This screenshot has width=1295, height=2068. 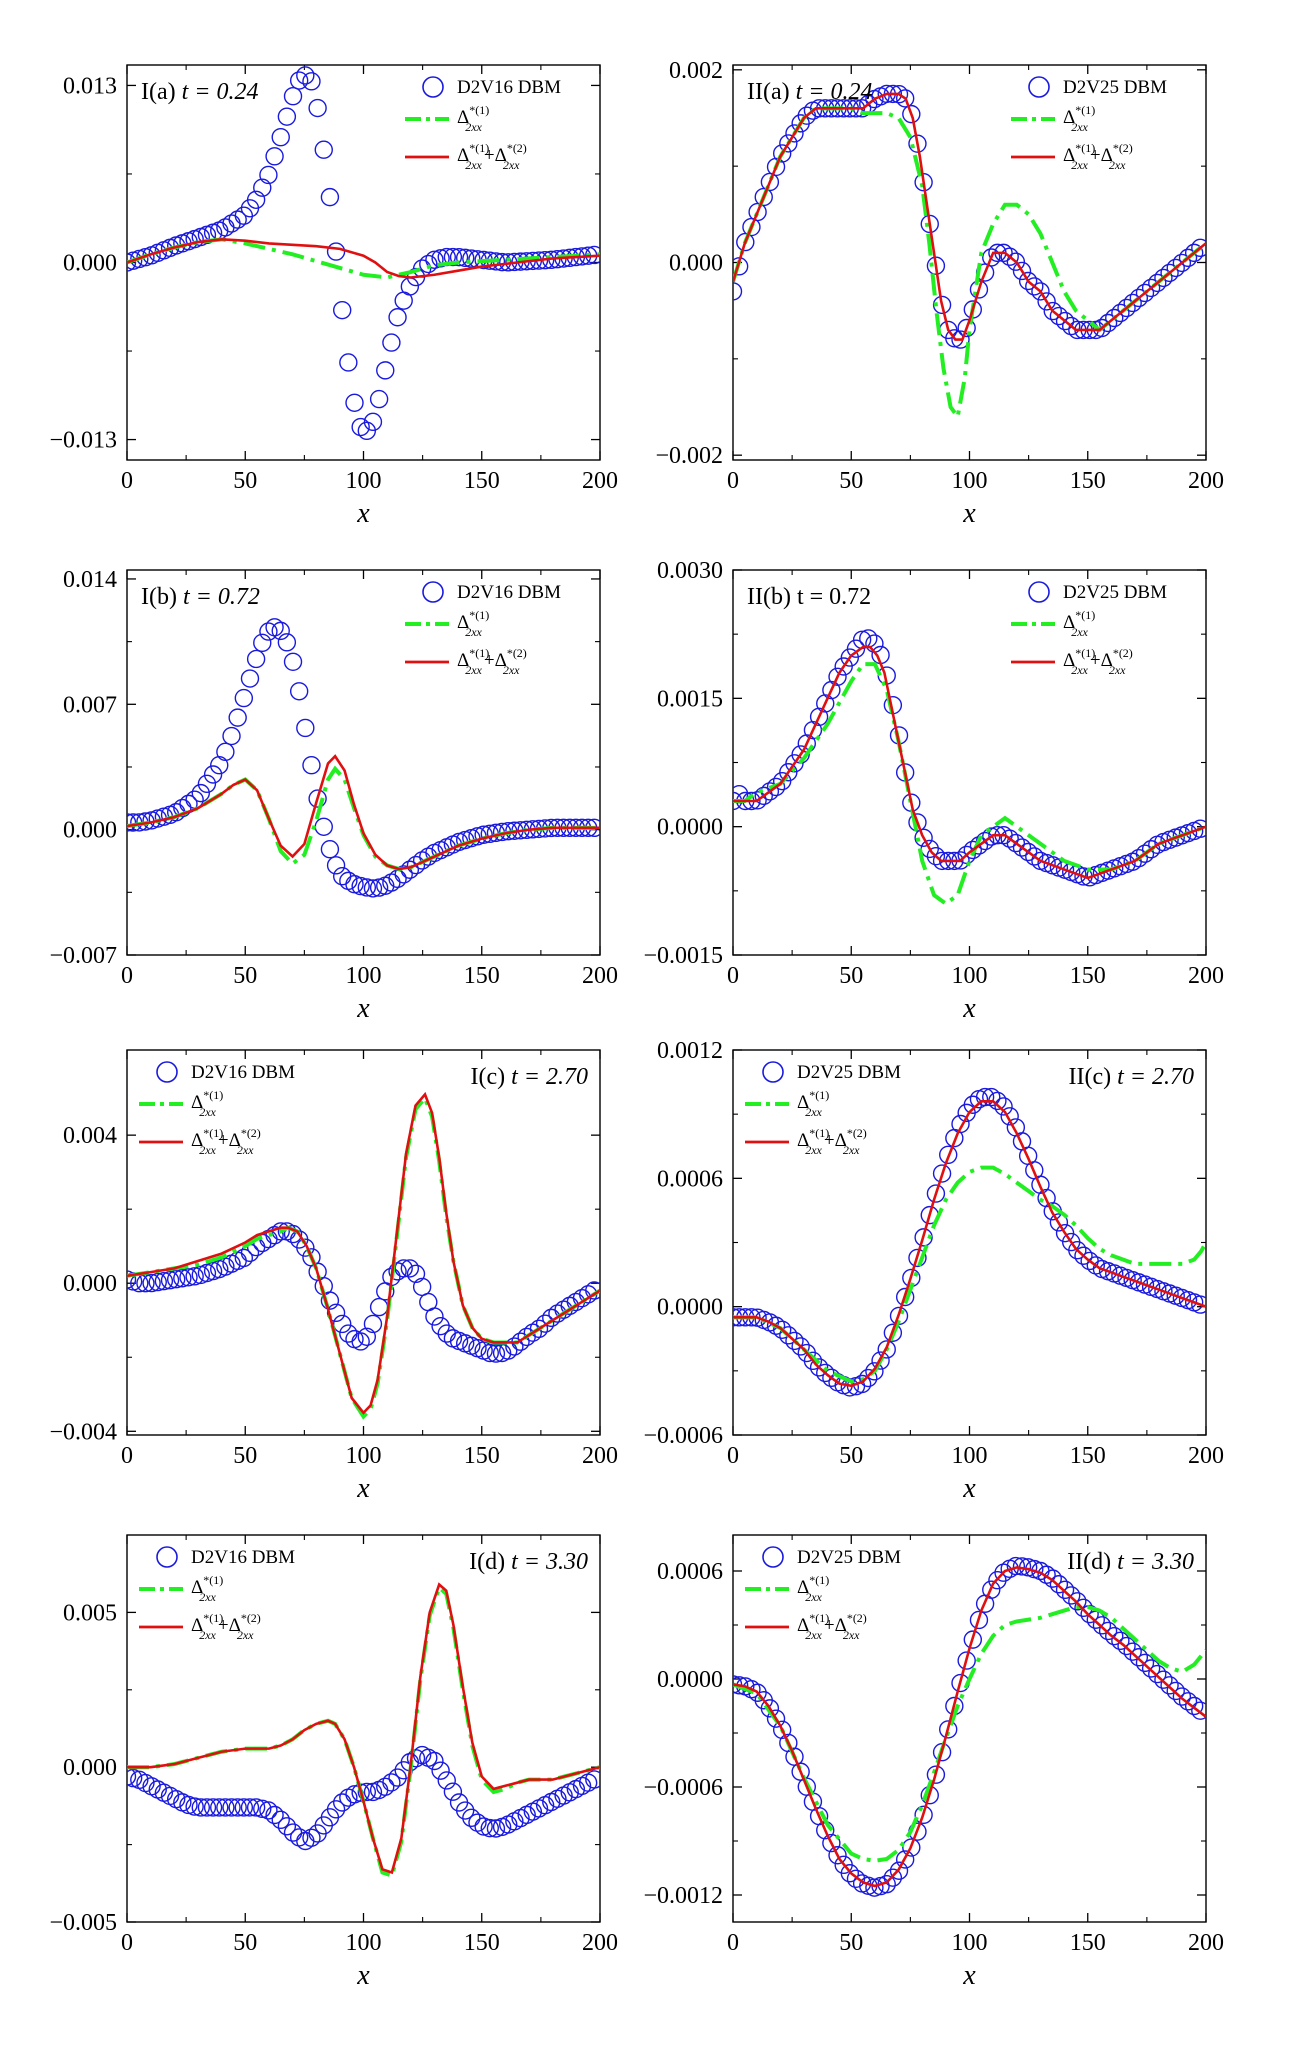 I want to click on y-tick-label: −0.0006, so click(x=683, y=1788).